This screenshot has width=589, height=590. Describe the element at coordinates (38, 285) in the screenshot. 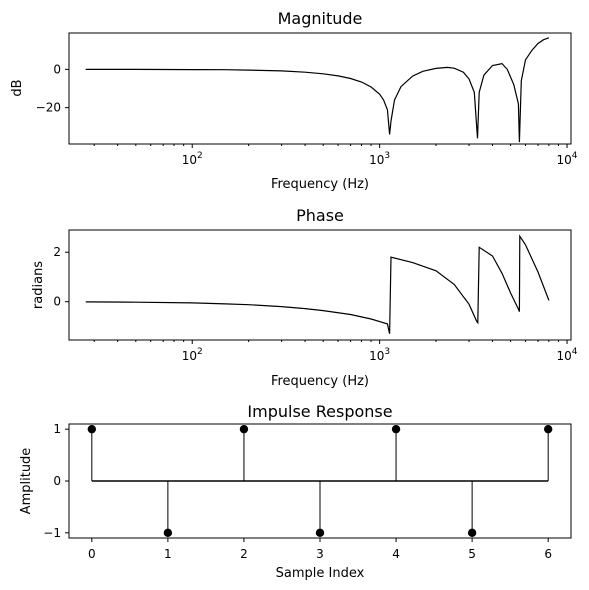

I see `phase-ylabel: radians` at that location.